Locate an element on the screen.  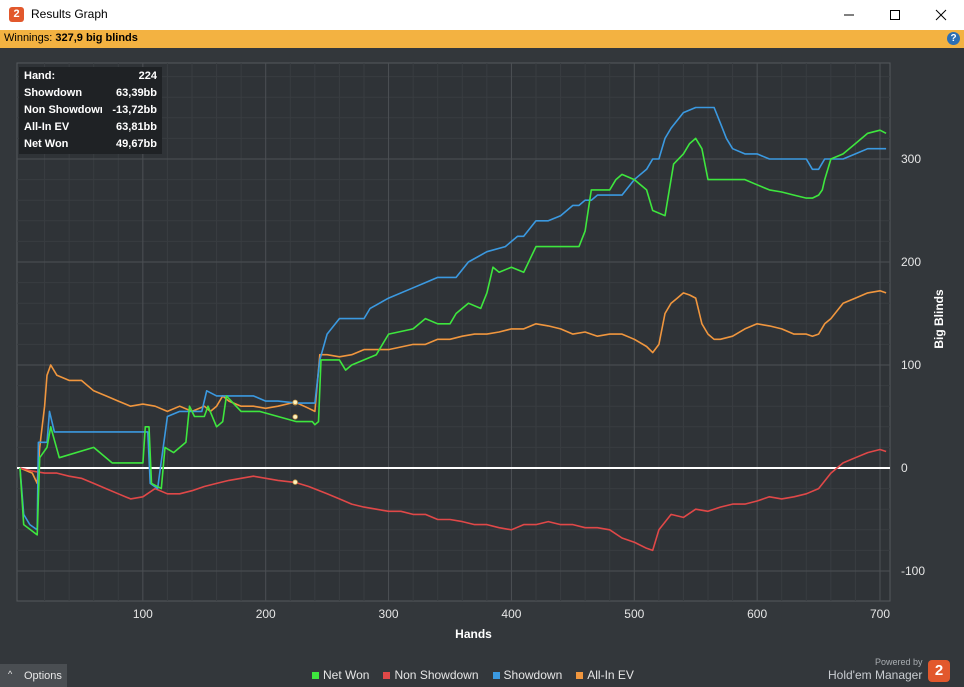
legend-item-all-in-ev: All-In EV is located at coordinates (605, 675).